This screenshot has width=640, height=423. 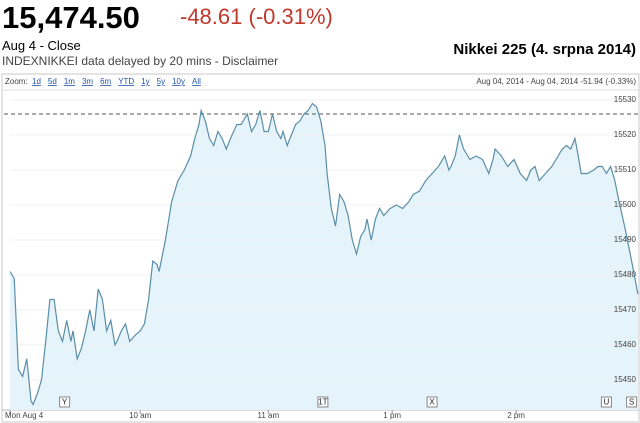 What do you see at coordinates (69, 81) in the screenshot?
I see `zoom-option: 1m` at bounding box center [69, 81].